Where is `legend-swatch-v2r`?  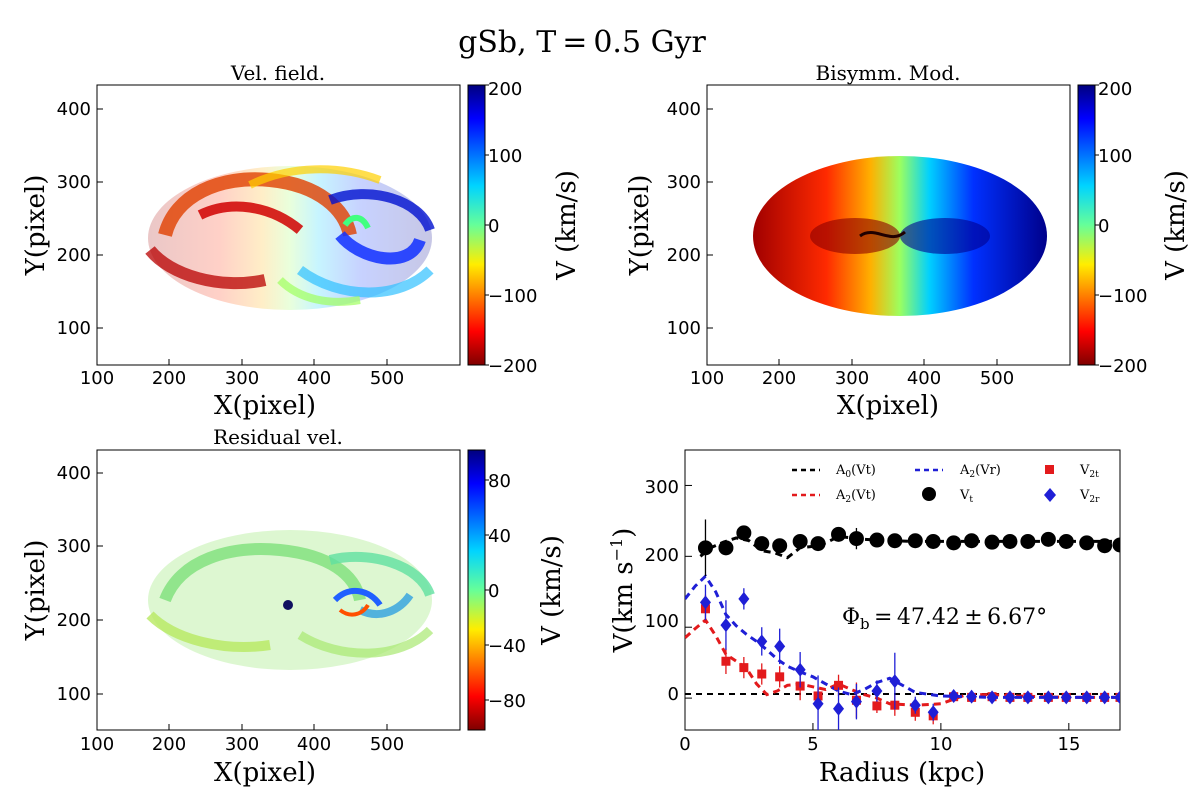
legend-swatch-v2r is located at coordinates (1050, 495).